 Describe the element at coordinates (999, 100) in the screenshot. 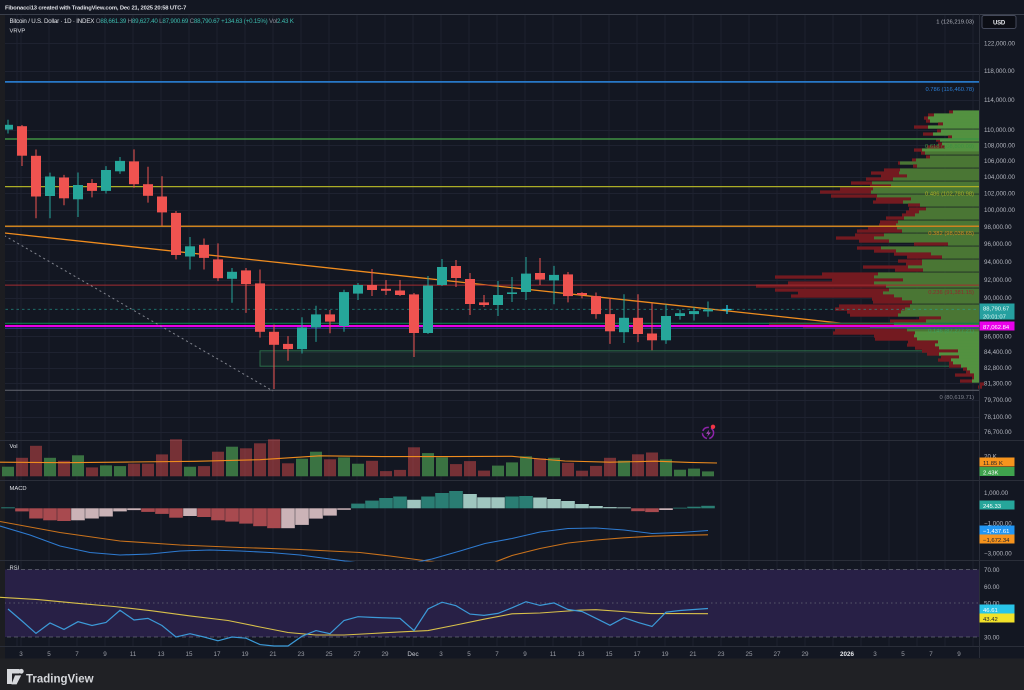

I see `svg-text: 114,000.00` at that location.